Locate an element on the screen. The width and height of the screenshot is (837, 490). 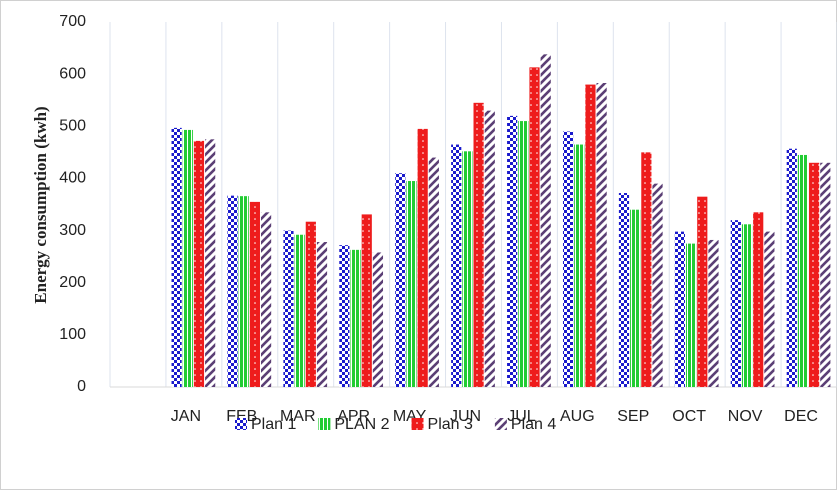
legend-label: Plan 3 is located at coordinates (450, 424).